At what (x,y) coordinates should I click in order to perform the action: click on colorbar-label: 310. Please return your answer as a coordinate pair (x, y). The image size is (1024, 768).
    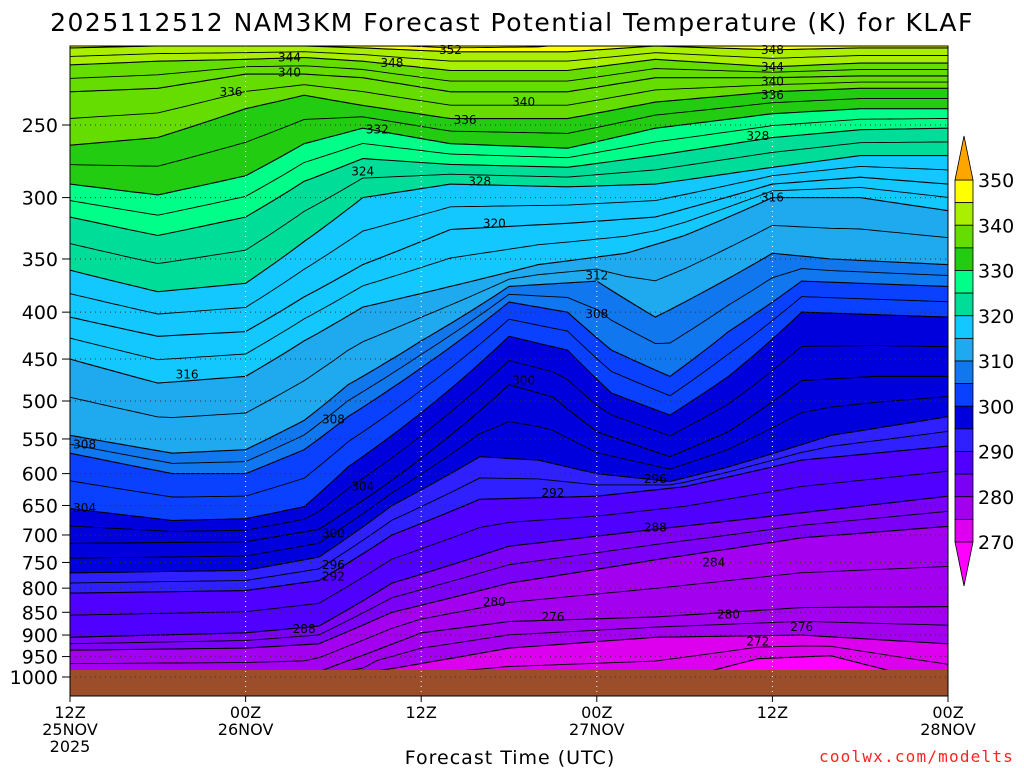
    Looking at the image, I should click on (996, 362).